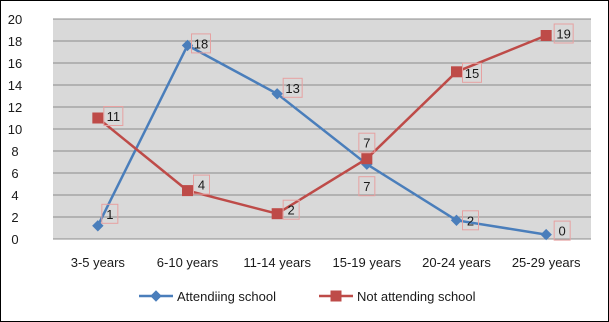  I want to click on y-tick-label: 16, so click(15, 63).